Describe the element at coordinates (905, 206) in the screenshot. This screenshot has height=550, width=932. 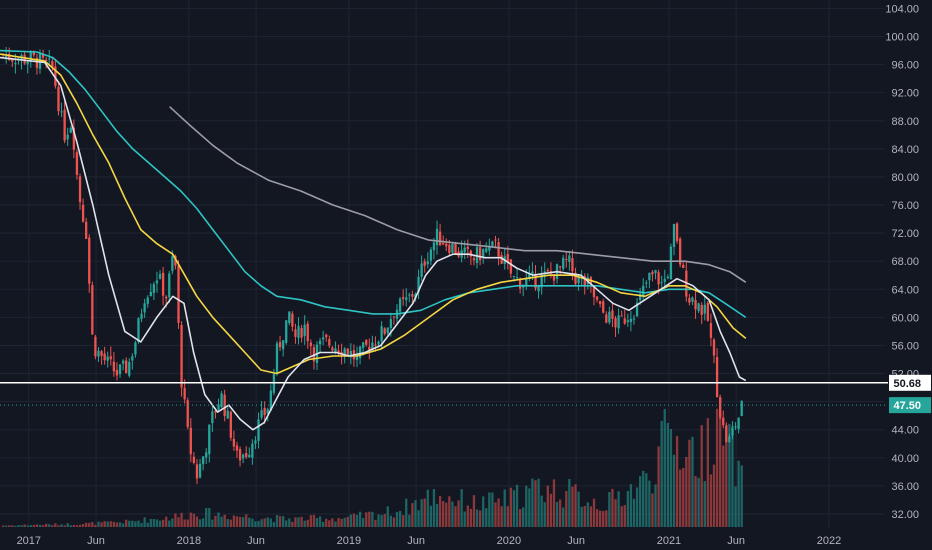
I see `y-tick-label: 76.00` at that location.